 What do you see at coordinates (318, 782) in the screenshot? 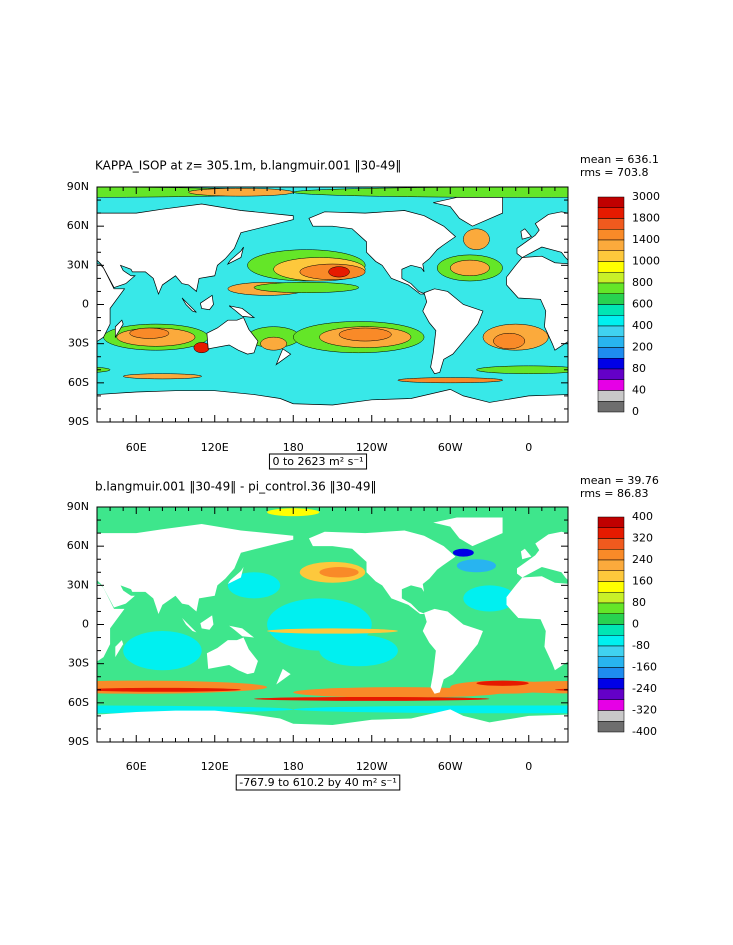
I see `range-label: -767.9 to 610.2 by 40 m² s⁻¹` at bounding box center [318, 782].